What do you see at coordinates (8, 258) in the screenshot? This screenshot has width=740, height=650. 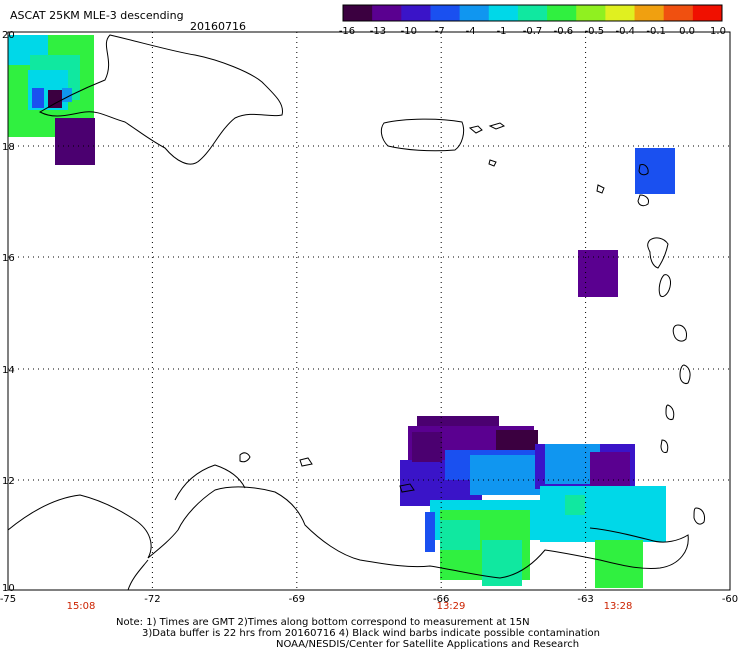 I see `latitude-label: 16` at bounding box center [8, 258].